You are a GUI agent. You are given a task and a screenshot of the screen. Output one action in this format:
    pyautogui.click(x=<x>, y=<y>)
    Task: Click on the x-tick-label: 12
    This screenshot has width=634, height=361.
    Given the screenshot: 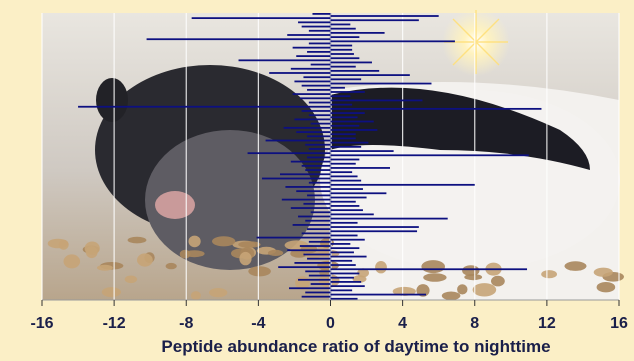 What is the action you would take?
    pyautogui.click(x=547, y=323)
    